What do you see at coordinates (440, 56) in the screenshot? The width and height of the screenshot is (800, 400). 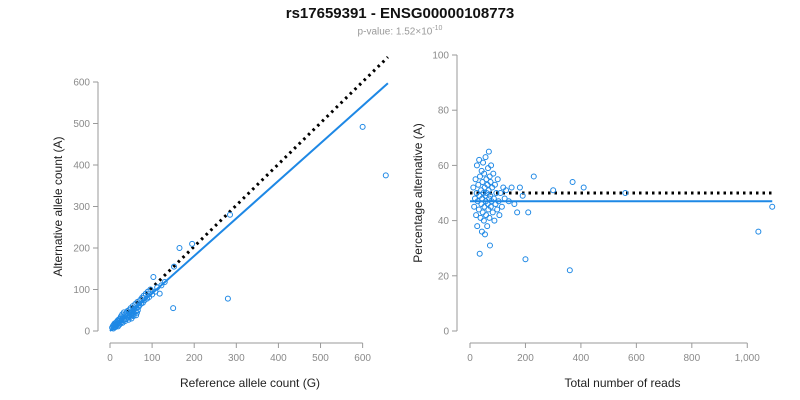 I see `y-tick-label: 100` at bounding box center [440, 56].